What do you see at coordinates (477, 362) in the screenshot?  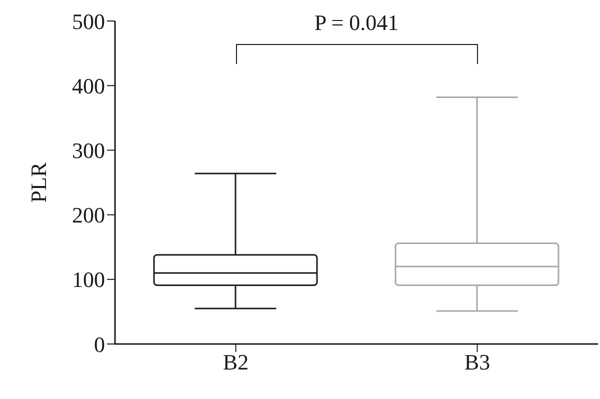 I see `x-tick-label: B3` at bounding box center [477, 362].